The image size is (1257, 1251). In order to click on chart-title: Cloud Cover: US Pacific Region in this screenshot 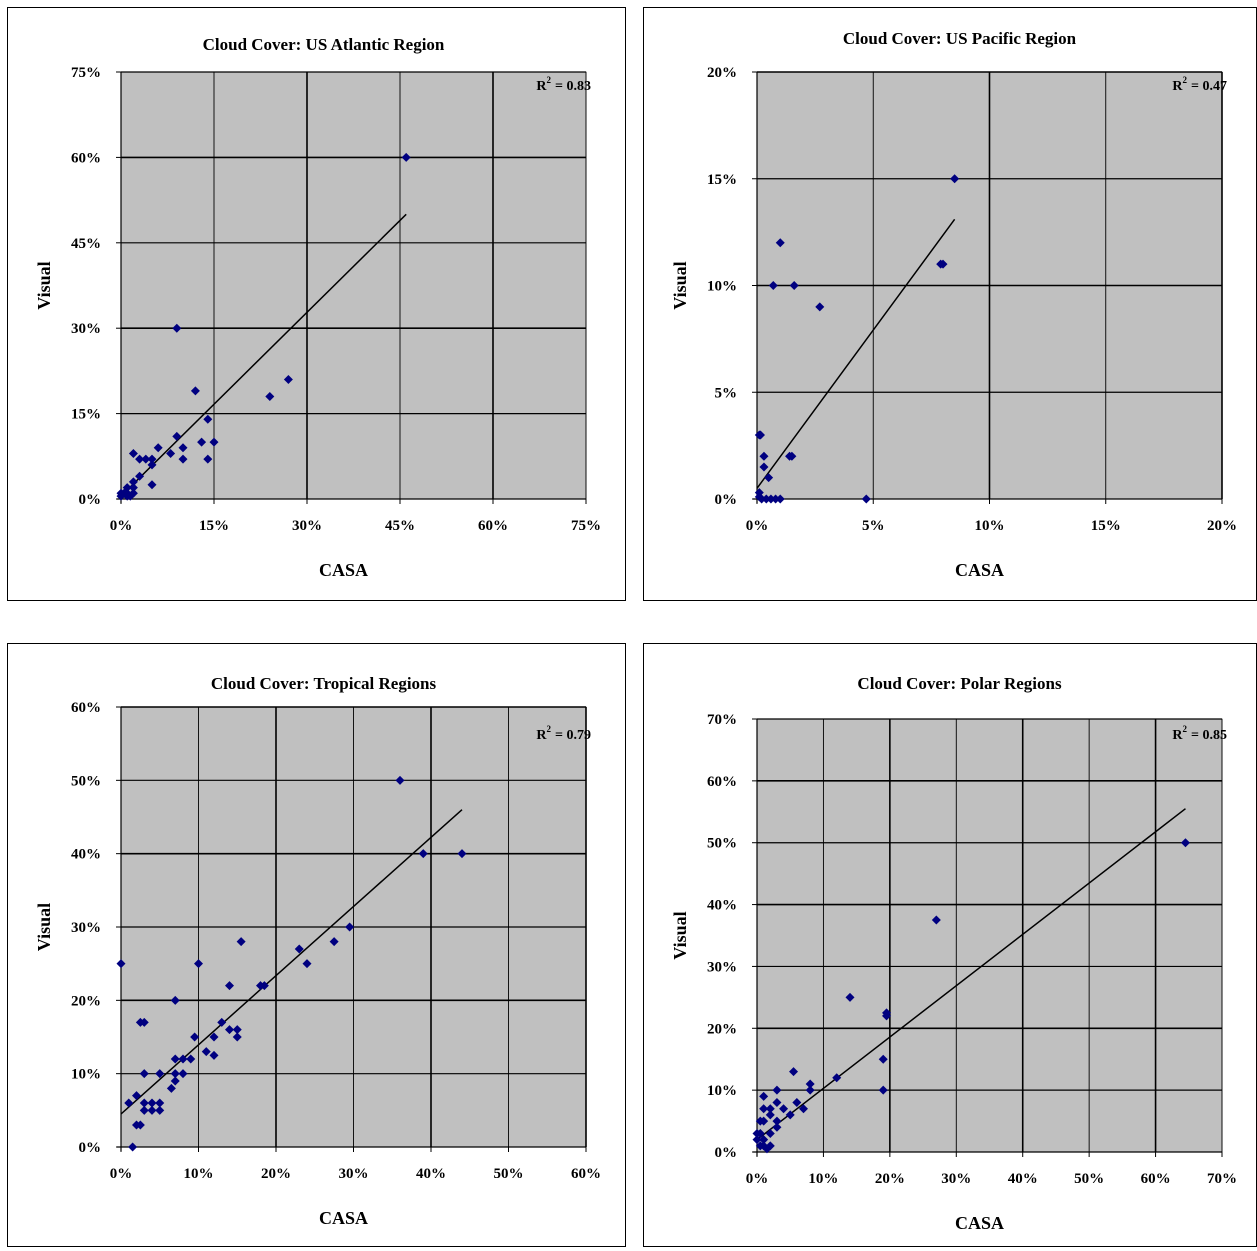, I will do `click(960, 38)`.